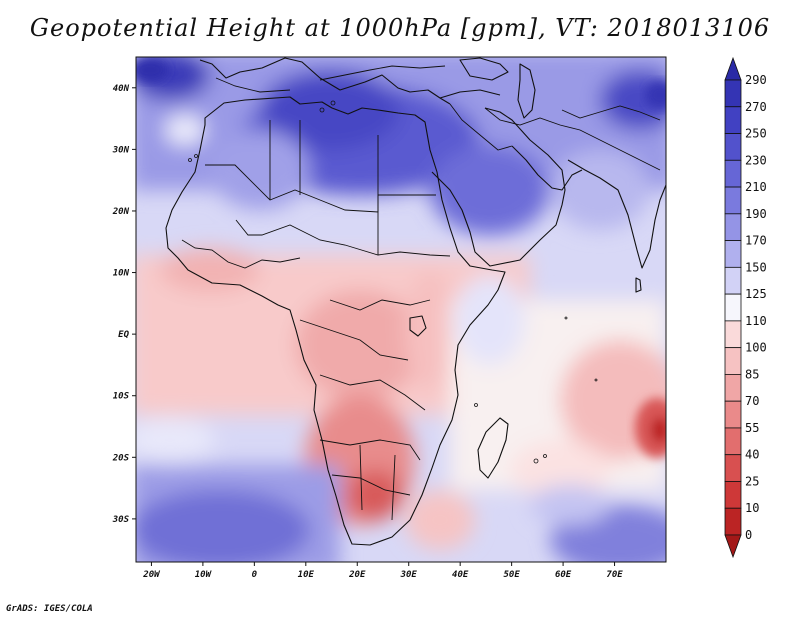 Image resolution: width=800 pixels, height=618 pixels. What do you see at coordinates (357, 575) in the screenshot?
I see `x-tick-label: 20E` at bounding box center [357, 575].